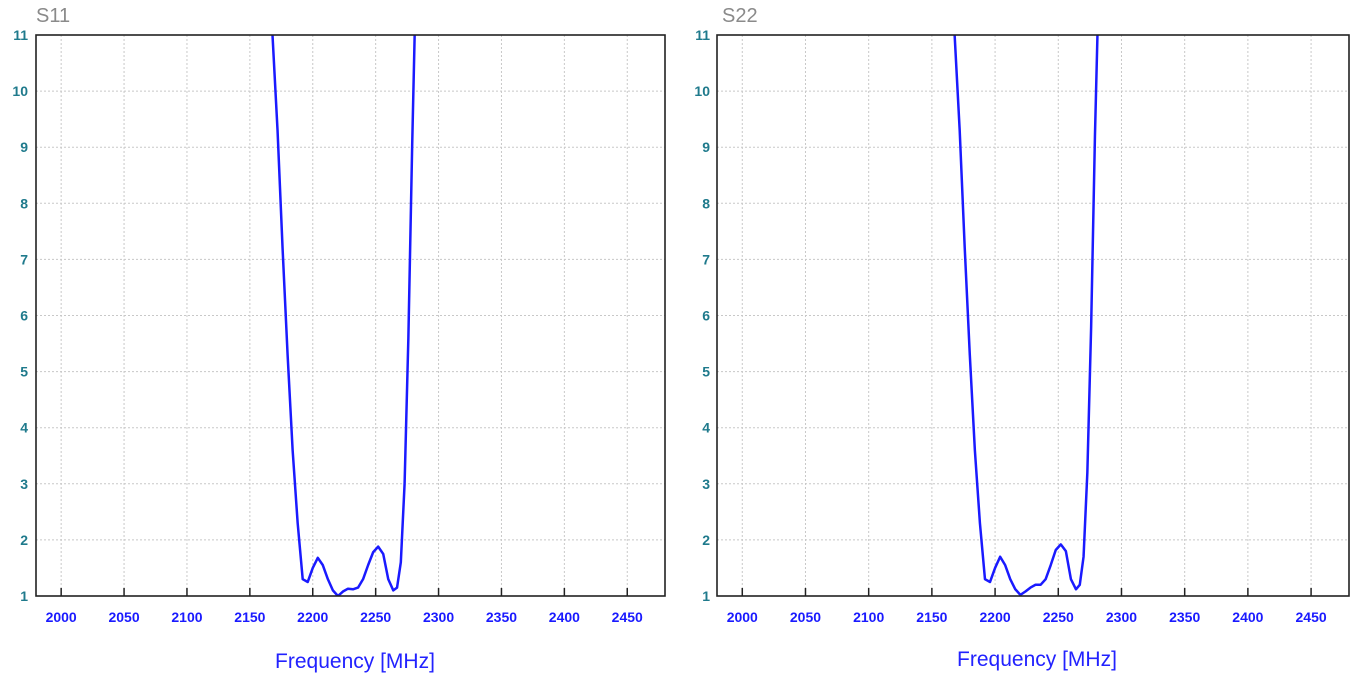  What do you see at coordinates (20, 91) in the screenshot?
I see `chart-1-ytick-label-9: 10` at bounding box center [20, 91].